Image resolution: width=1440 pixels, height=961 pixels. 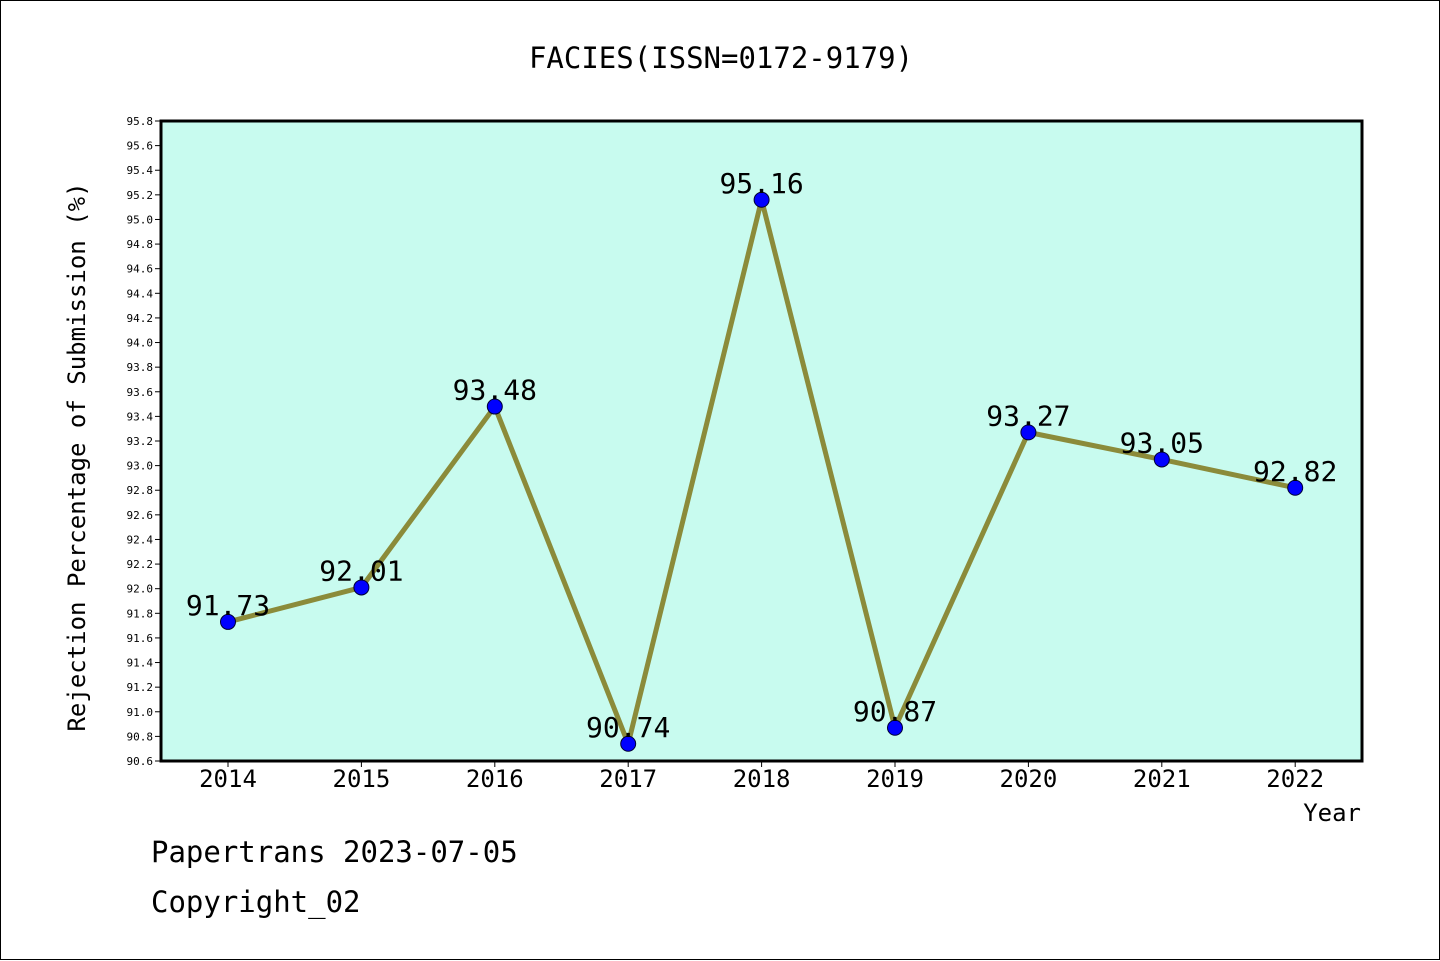 I want to click on y-tick-label: 91.6, so click(x=140, y=638).